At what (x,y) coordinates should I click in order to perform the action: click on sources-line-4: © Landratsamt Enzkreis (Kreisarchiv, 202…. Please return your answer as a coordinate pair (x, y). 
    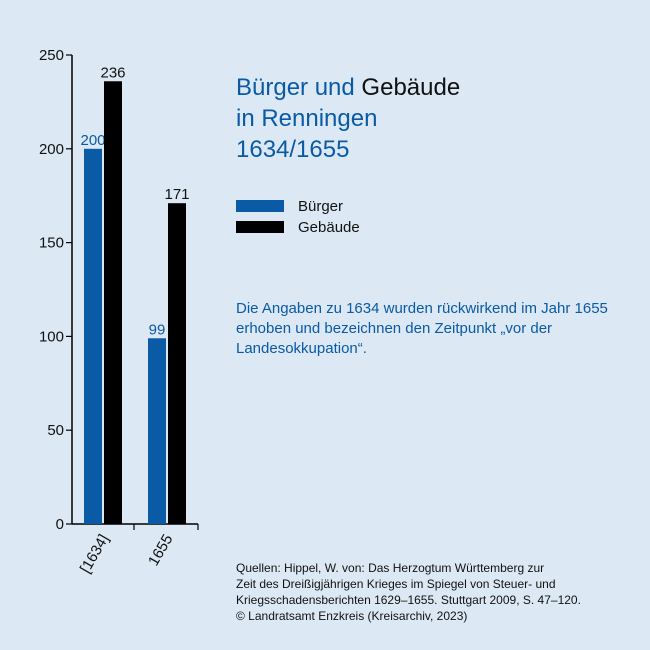
    Looking at the image, I should click on (352, 616).